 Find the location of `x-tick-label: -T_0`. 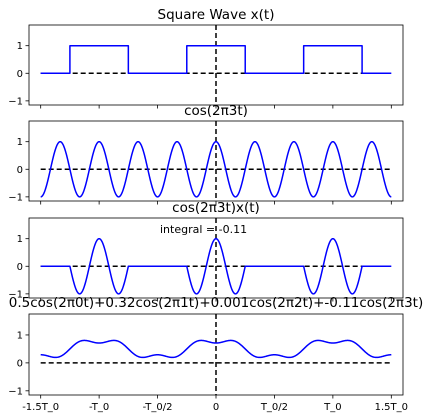

x-tick-label: -T_0 is located at coordinates (99, 407).